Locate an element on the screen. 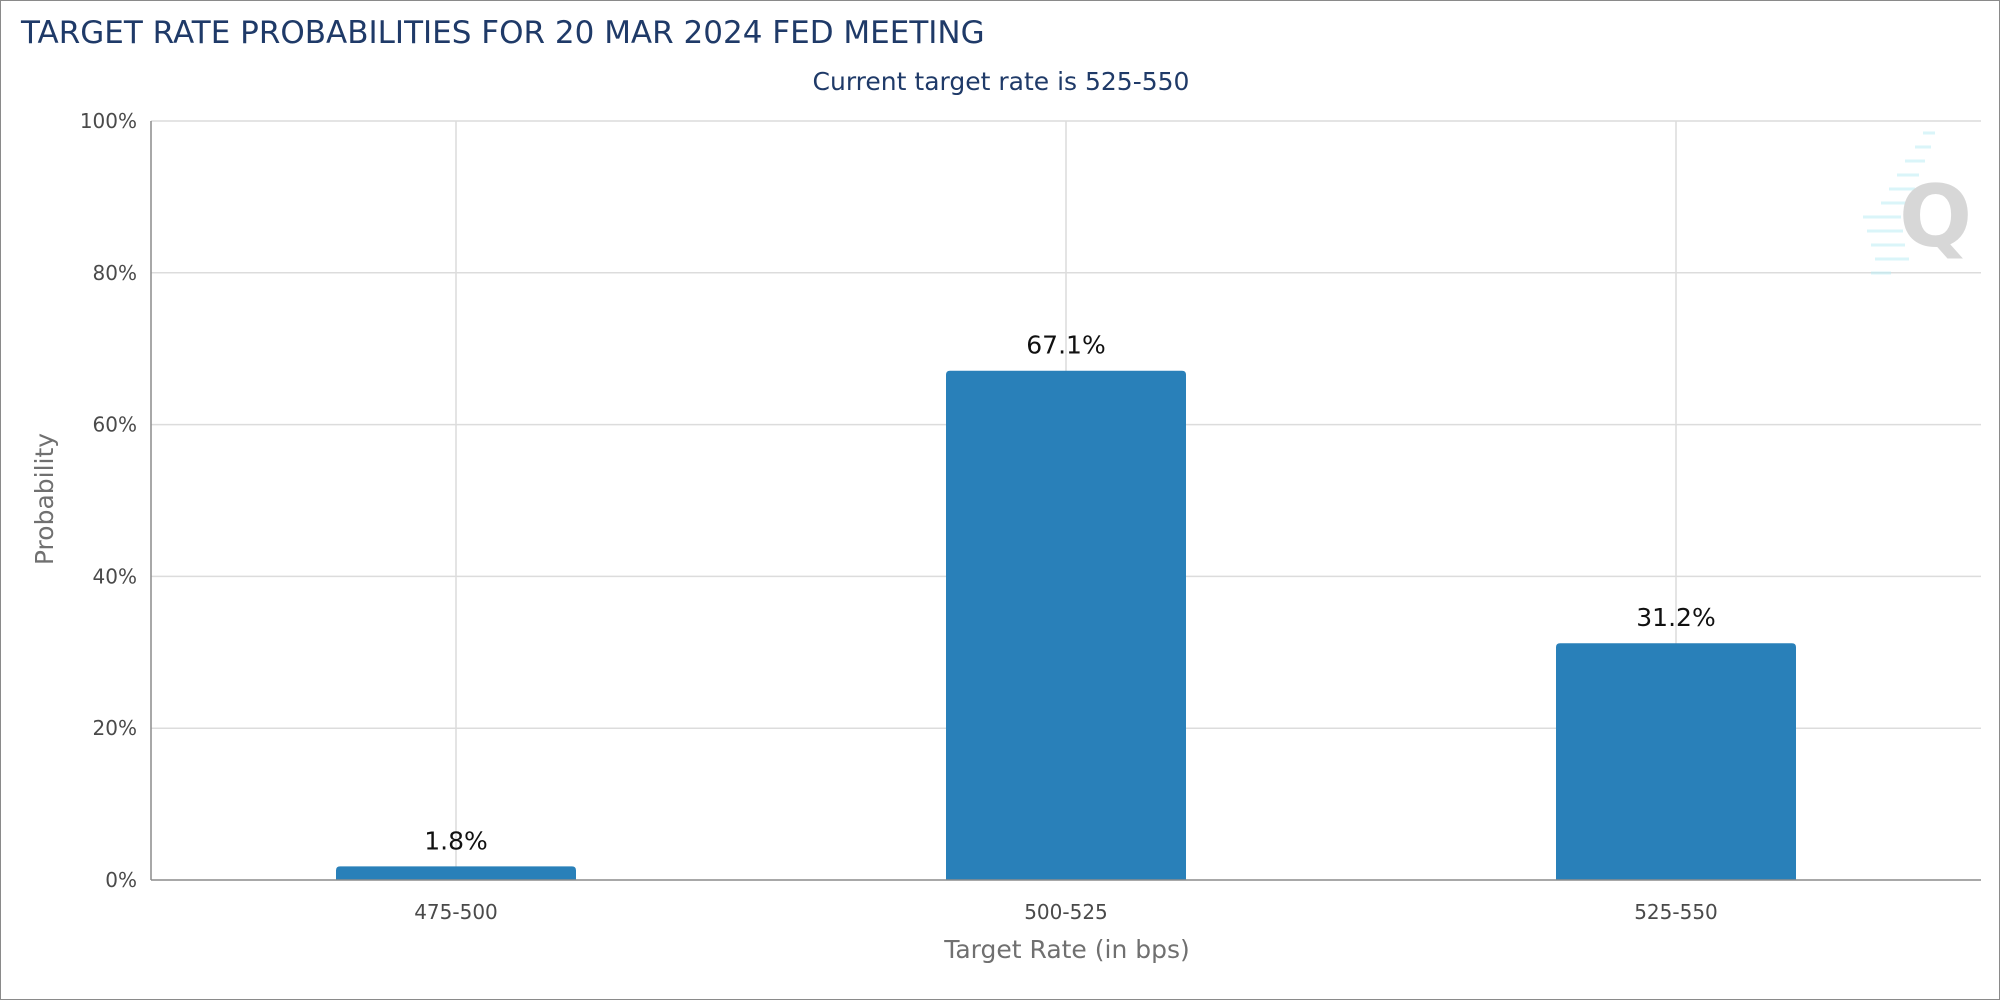 This screenshot has height=1001, width=2000. data-label-525-550: 31.2% is located at coordinates (1675, 617).